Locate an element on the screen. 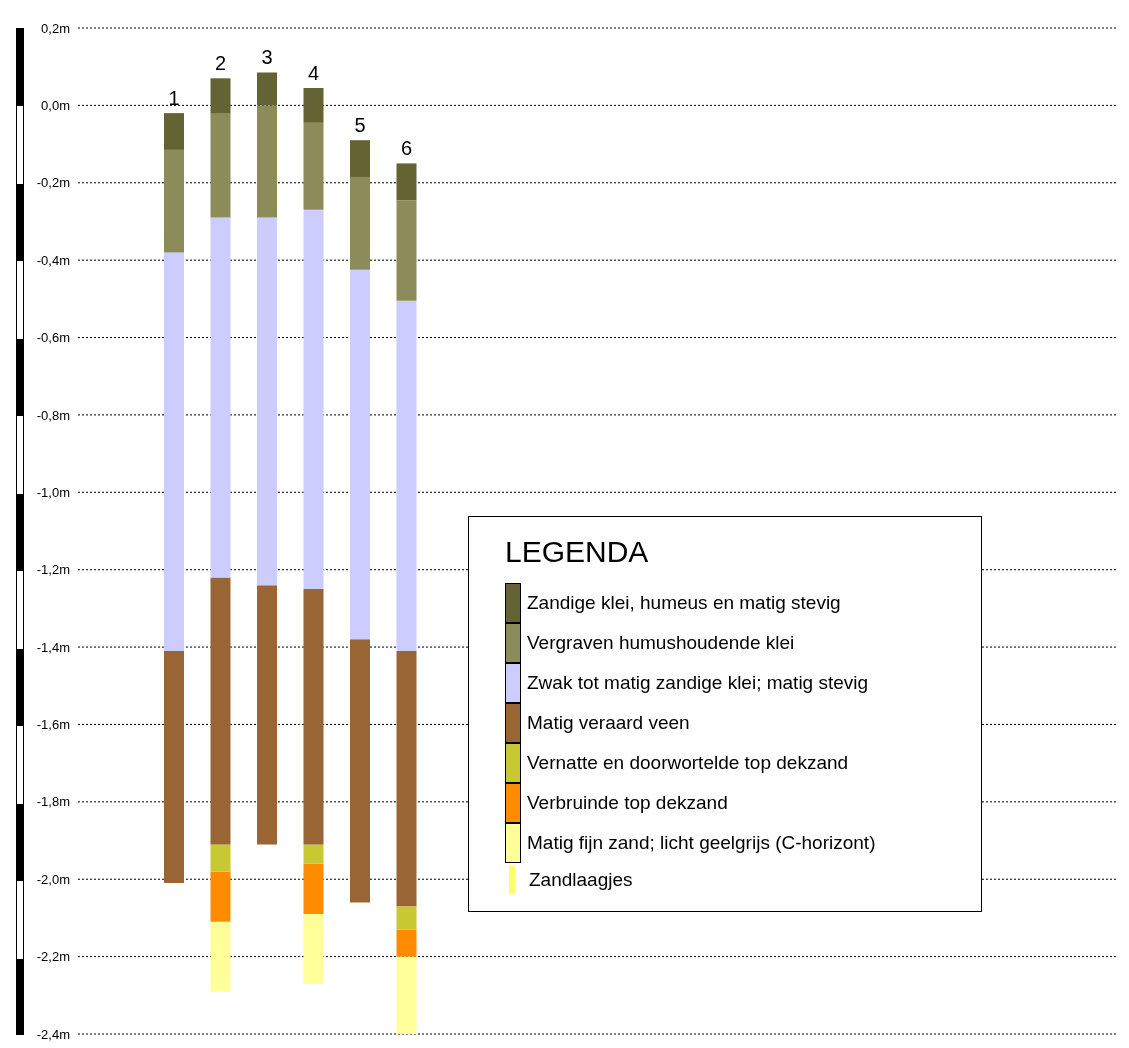 Image resolution: width=1129 pixels, height=1048 pixels. legend-label: Zandige klei, humeus en matig stevig is located at coordinates (684, 603).